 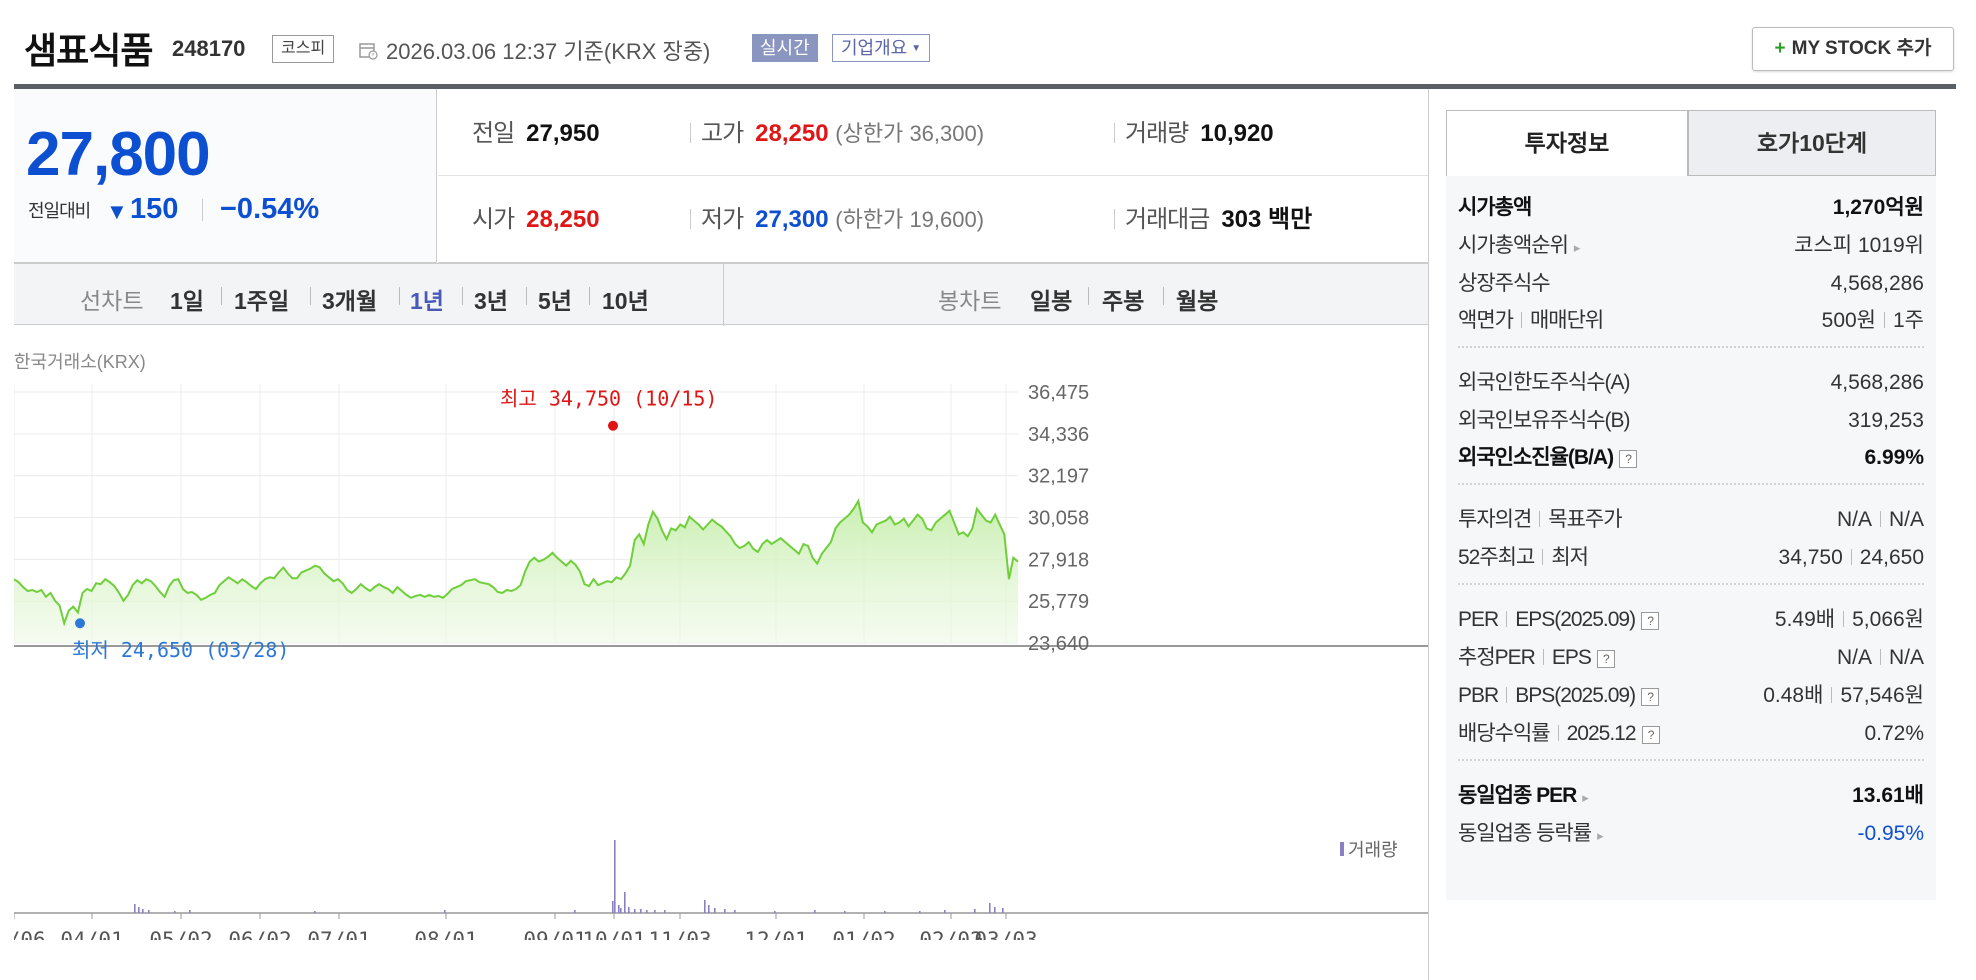 What do you see at coordinates (1123, 301) in the screenshot?
I see `candle-weekly: 주봉` at bounding box center [1123, 301].